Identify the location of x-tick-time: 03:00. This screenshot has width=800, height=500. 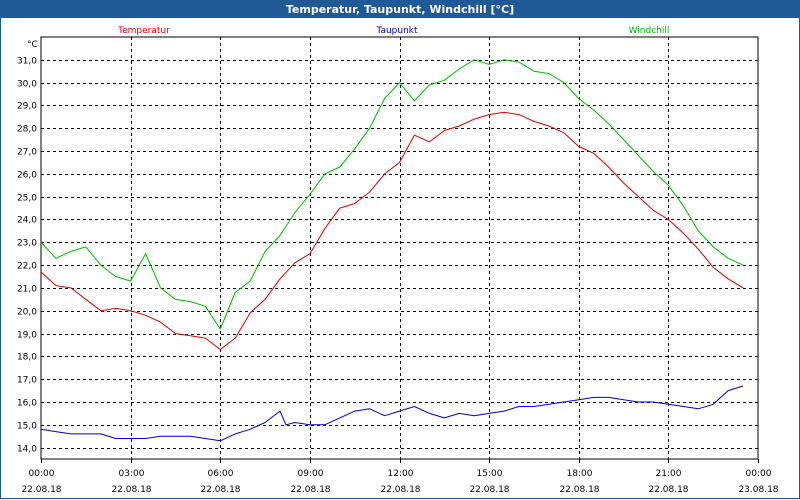
(132, 474).